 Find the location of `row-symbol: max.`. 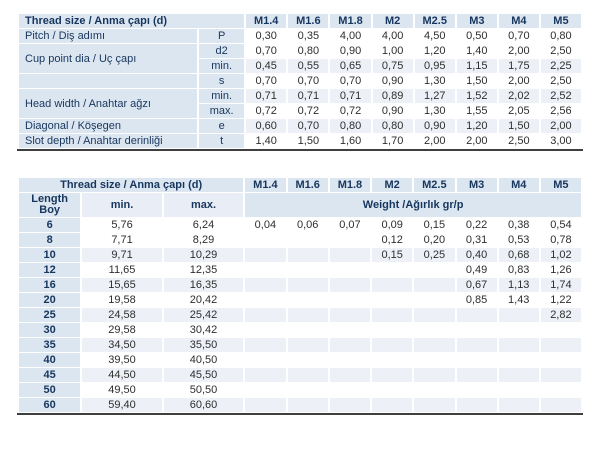

row-symbol: max. is located at coordinates (222, 111).